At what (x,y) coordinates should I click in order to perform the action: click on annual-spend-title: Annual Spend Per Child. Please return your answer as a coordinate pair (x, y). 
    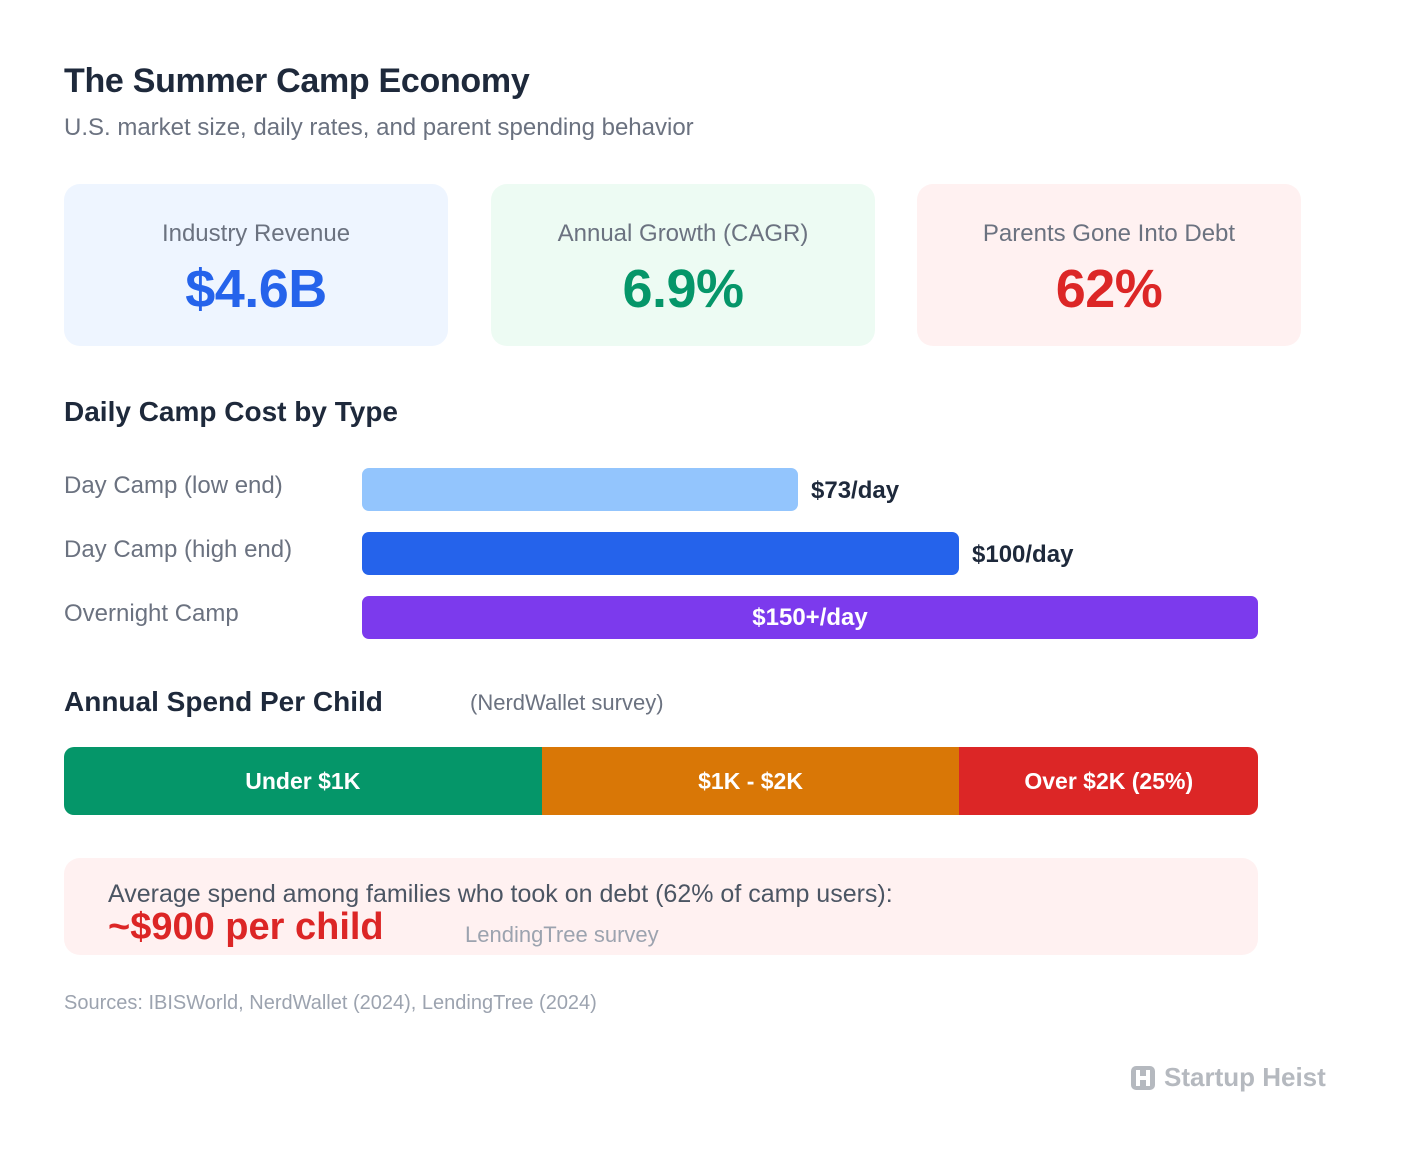
    Looking at the image, I should click on (223, 701).